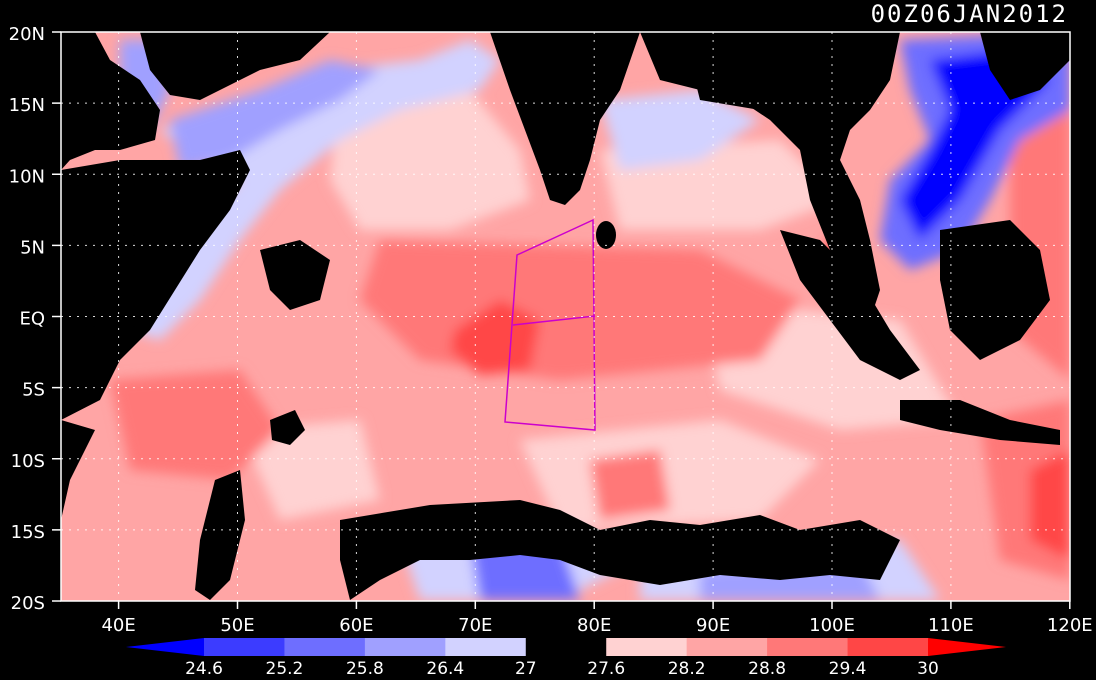 The image size is (1096, 680). I want to click on colorbar-label: 28.2, so click(687, 669).